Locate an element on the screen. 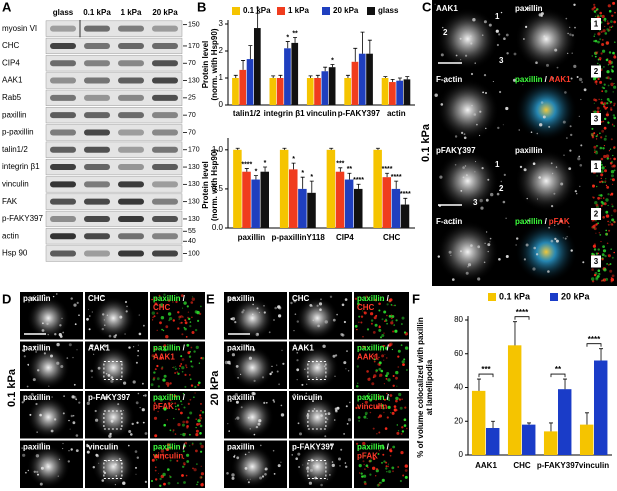 The image size is (617, 491). significance-star: **** is located at coordinates (405, 194).